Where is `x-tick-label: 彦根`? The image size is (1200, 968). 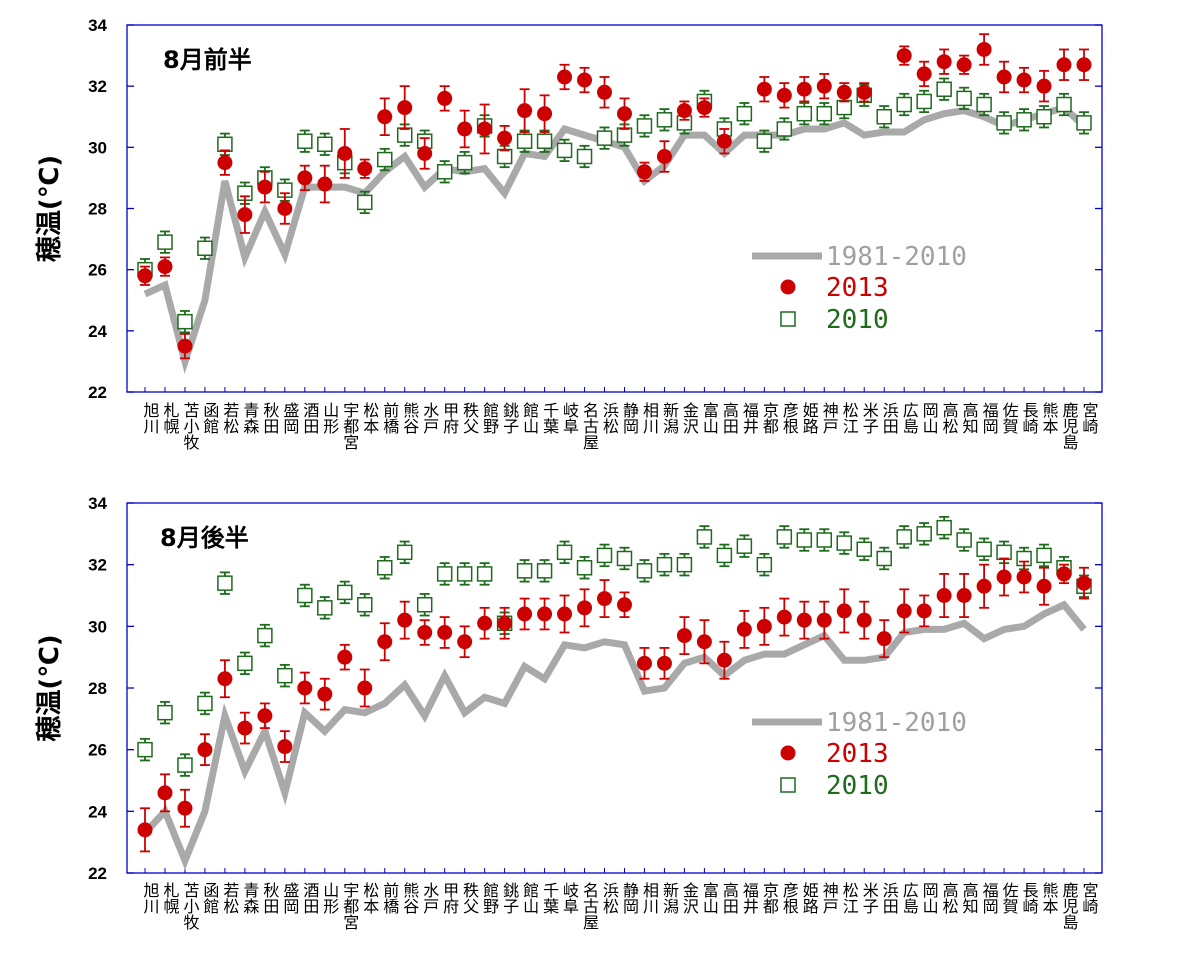 x-tick-label: 彦根 is located at coordinates (789, 418).